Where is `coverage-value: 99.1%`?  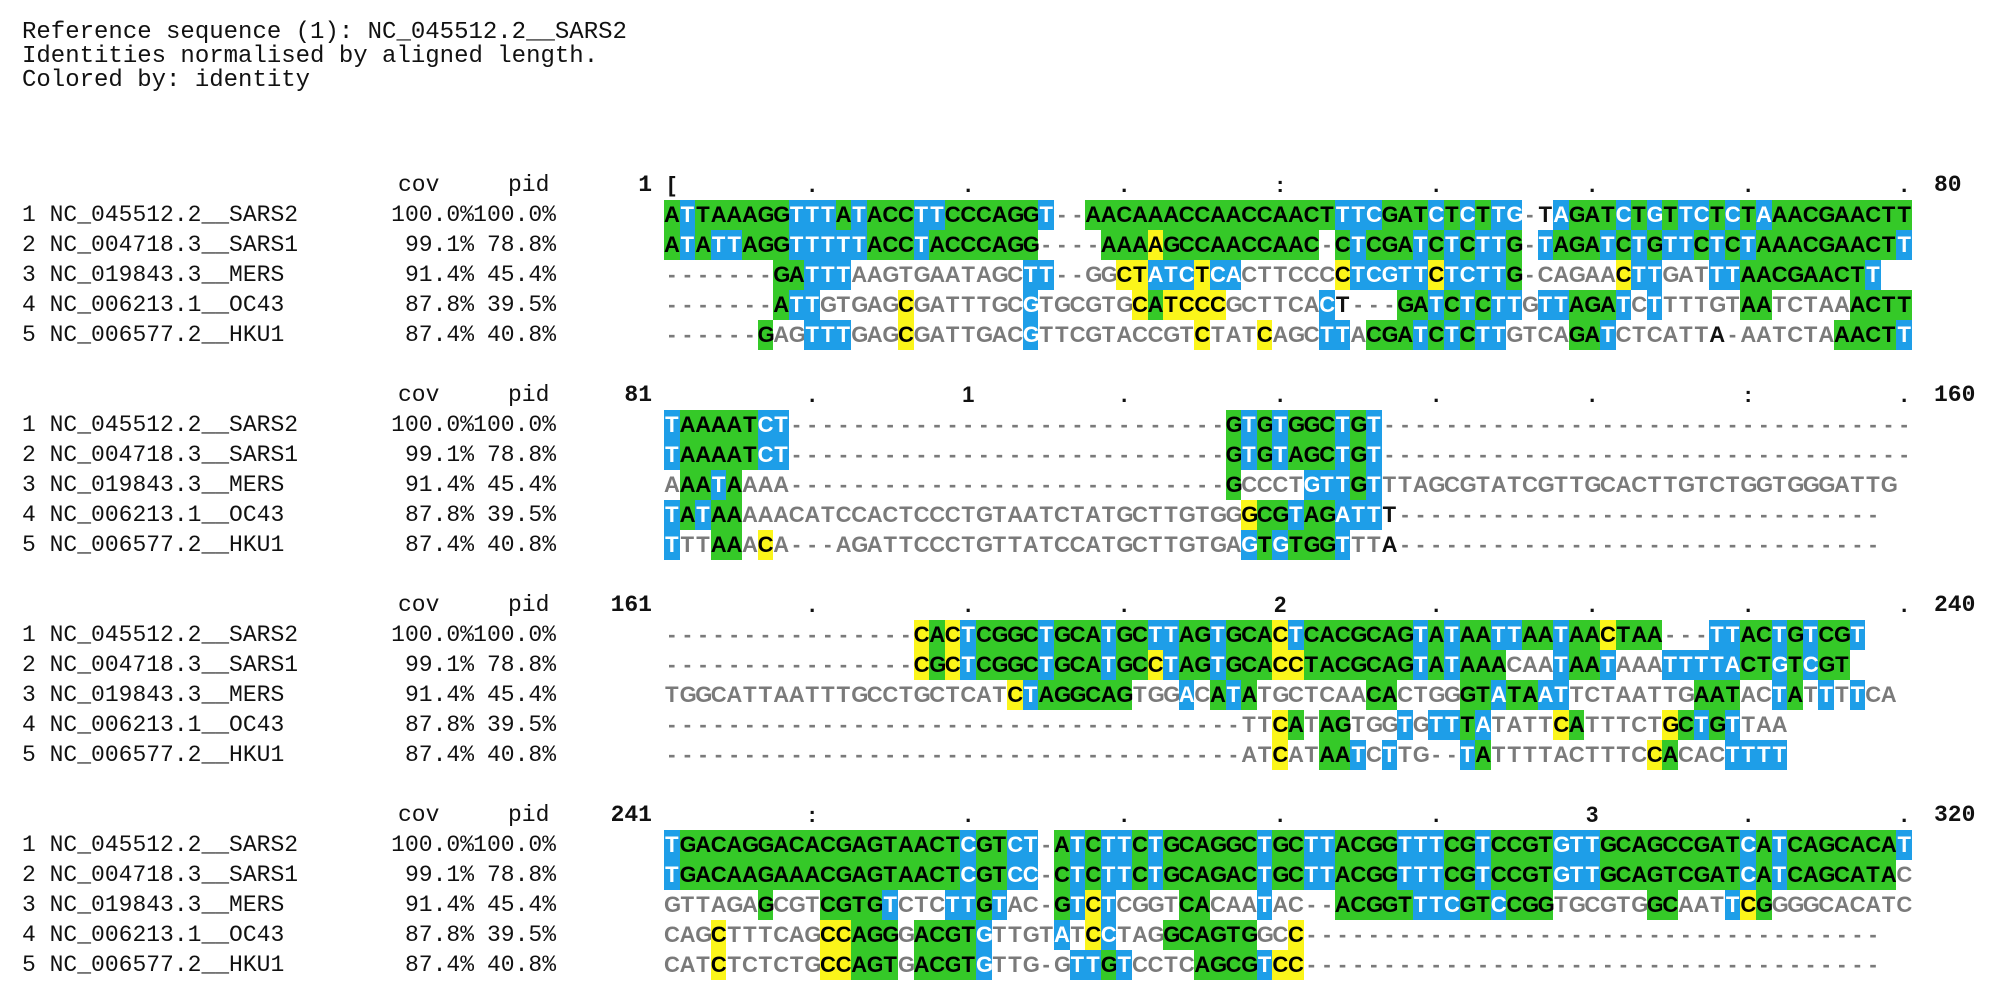
coverage-value: 99.1% is located at coordinates (439, 875).